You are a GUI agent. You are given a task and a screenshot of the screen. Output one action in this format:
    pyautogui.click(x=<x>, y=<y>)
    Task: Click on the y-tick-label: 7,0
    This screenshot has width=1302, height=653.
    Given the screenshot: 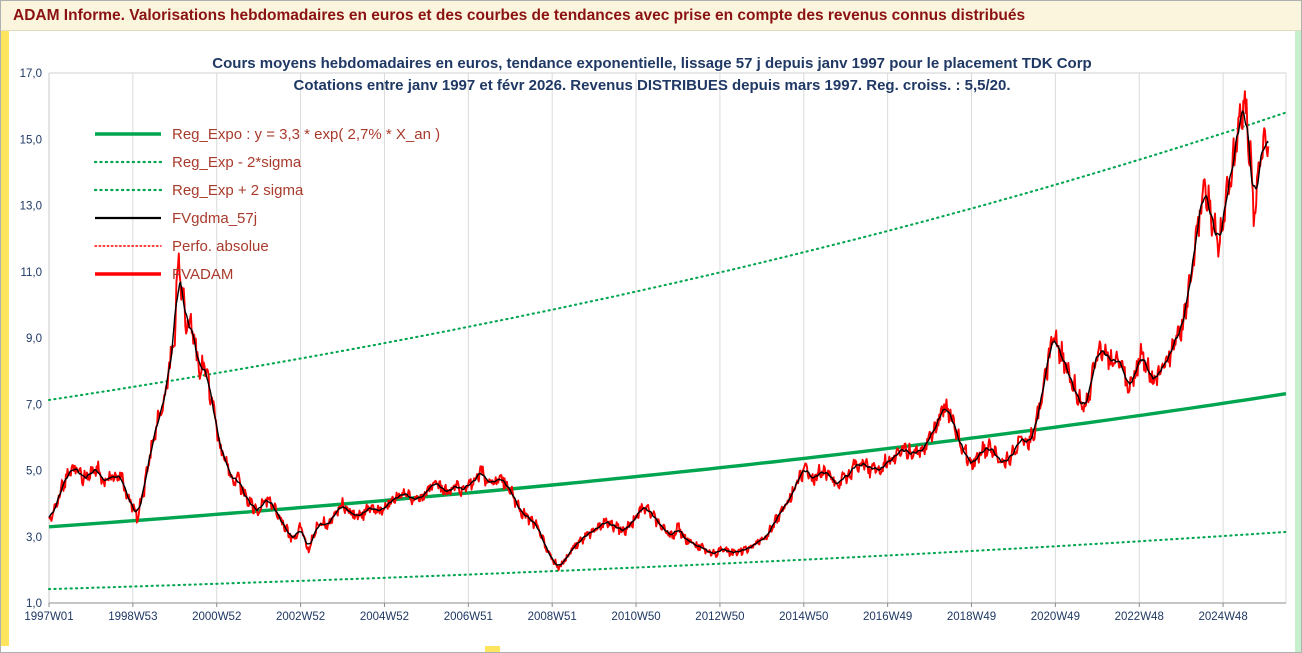 What is the action you would take?
    pyautogui.click(x=34, y=405)
    